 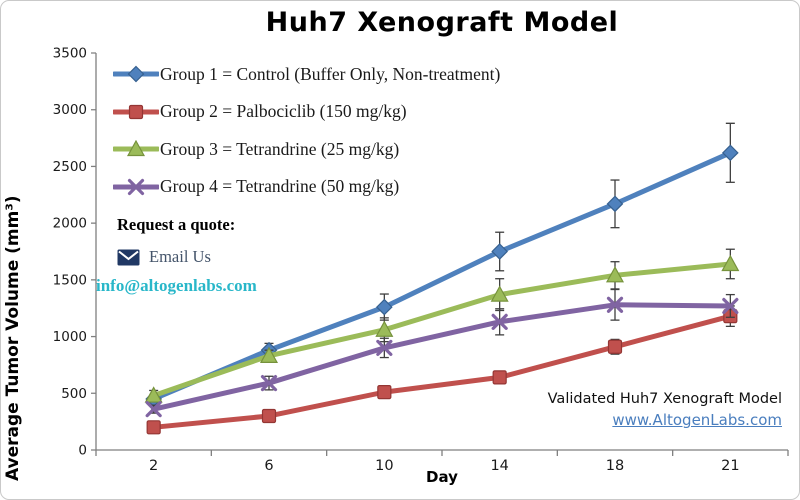 What do you see at coordinates (280, 148) in the screenshot?
I see `legend-label-group3: Group 3 = Tetrandrine (25 mg/kg)` at bounding box center [280, 148].